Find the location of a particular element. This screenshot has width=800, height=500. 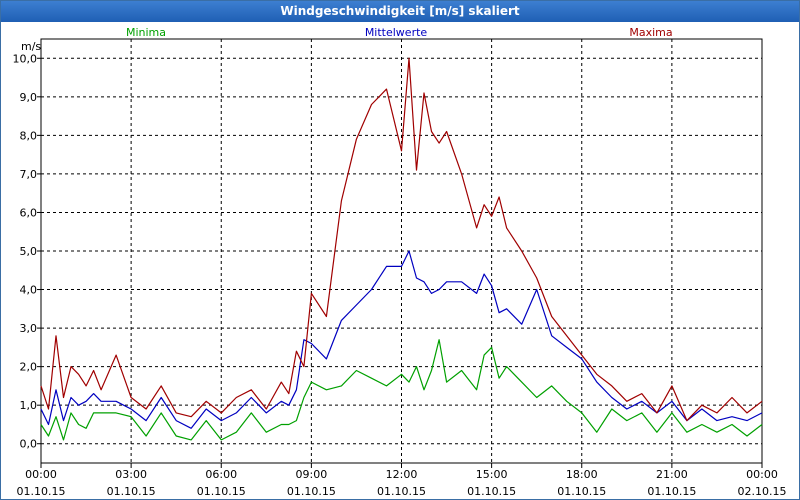

legend-minima: Minima is located at coordinates (146, 32).